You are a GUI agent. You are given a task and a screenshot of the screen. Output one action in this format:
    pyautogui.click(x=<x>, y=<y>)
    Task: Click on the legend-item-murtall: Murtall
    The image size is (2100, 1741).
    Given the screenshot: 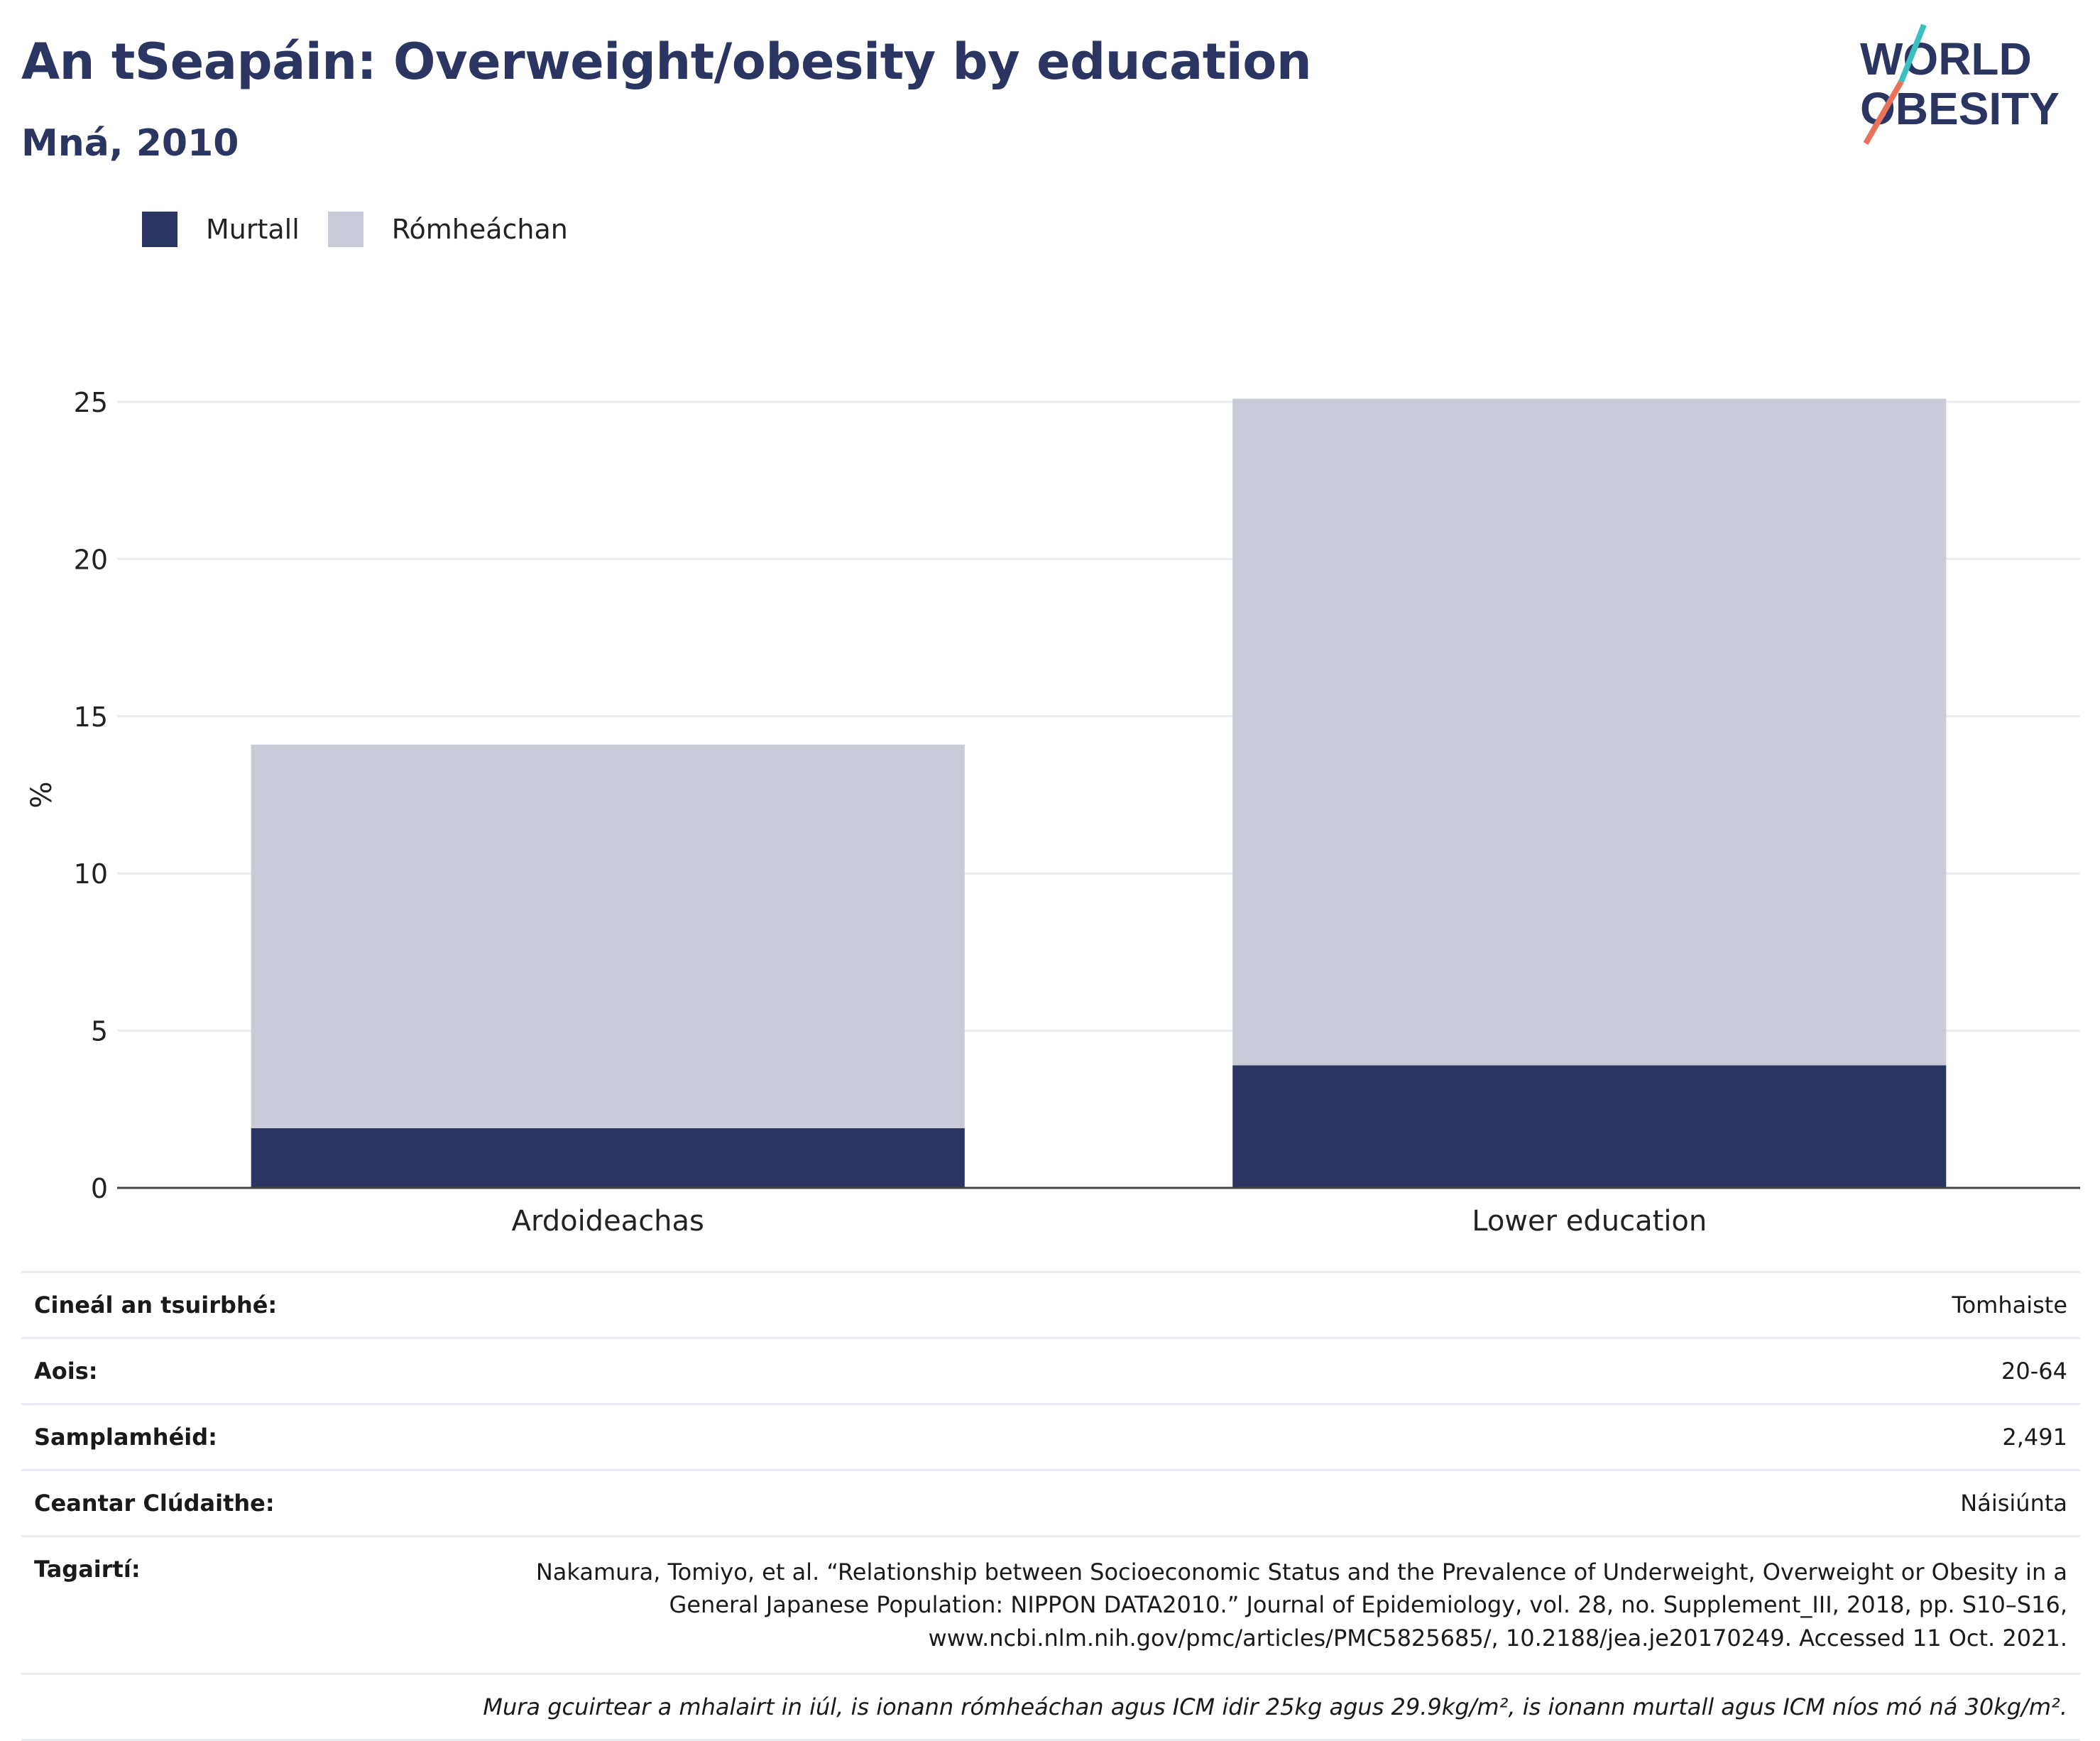 What is the action you would take?
    pyautogui.click(x=221, y=229)
    